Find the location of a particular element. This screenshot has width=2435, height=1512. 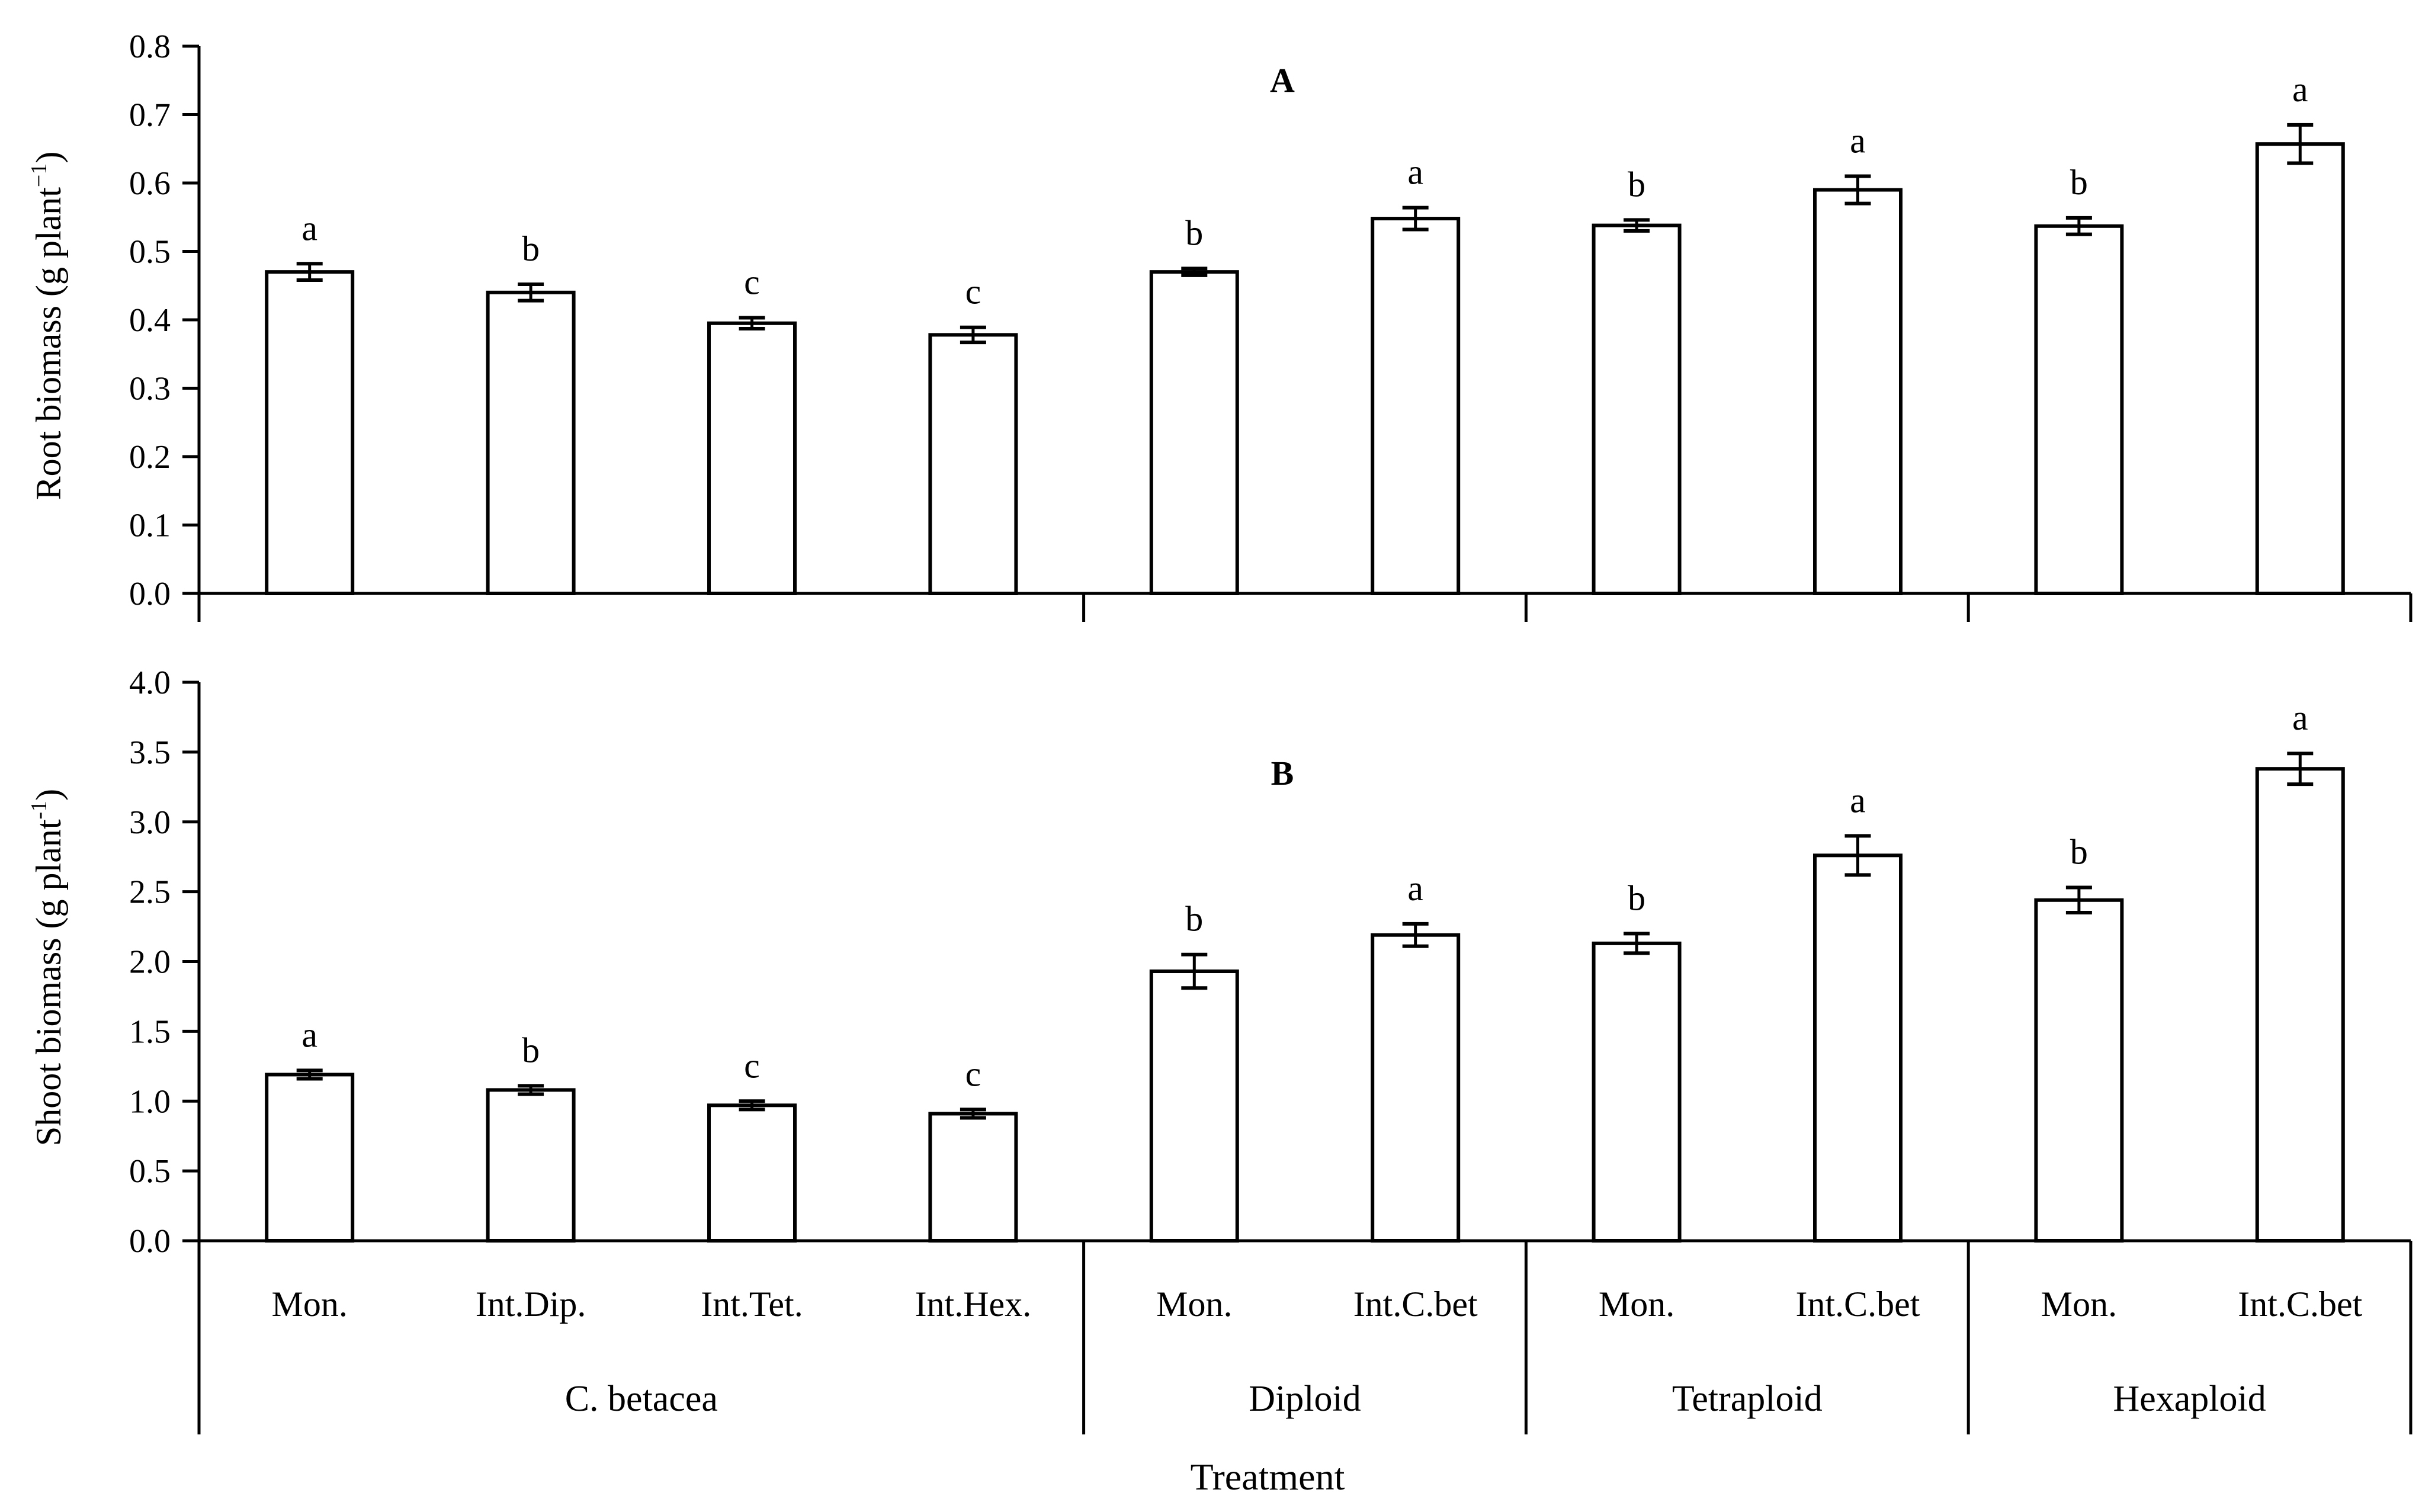

category-label: Int.Tet. is located at coordinates (752, 1304).